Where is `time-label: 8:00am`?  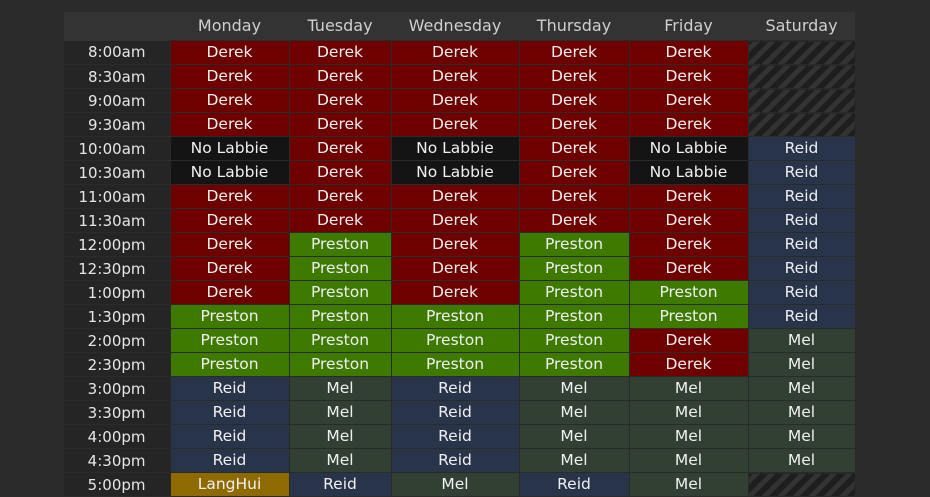 time-label: 8:00am is located at coordinates (117, 52).